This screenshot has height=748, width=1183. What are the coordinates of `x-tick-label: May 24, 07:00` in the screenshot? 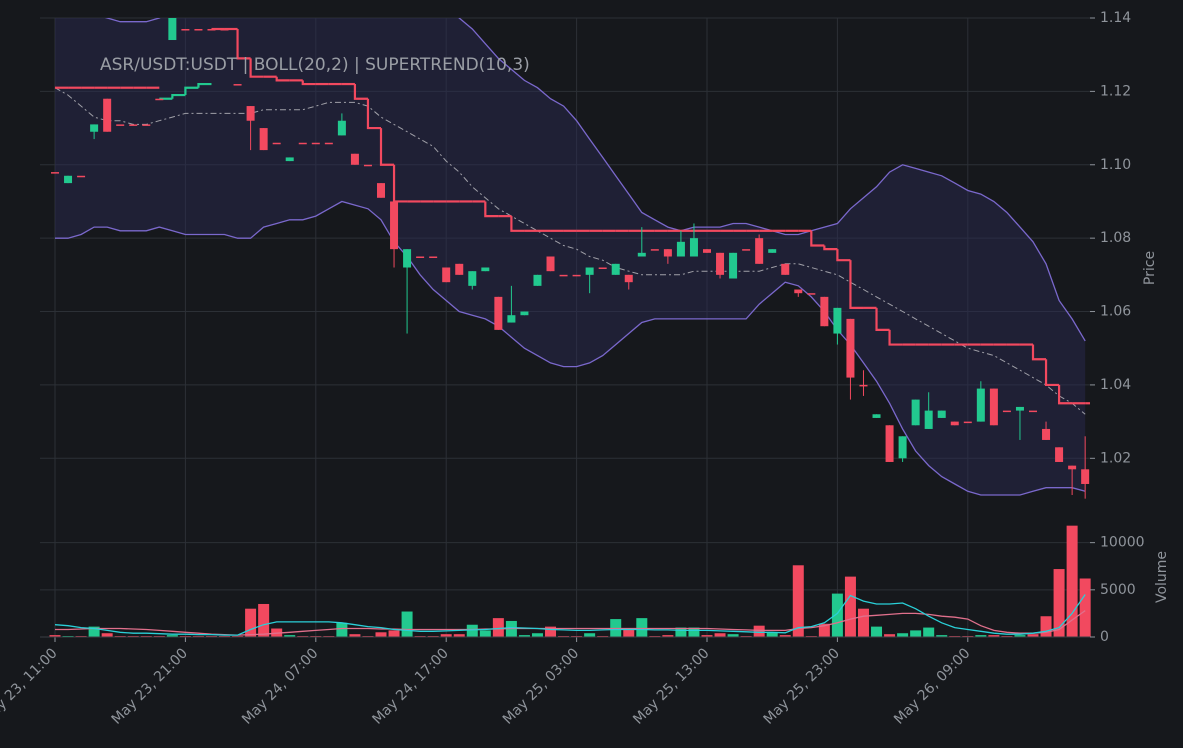 It's located at (280, 686).